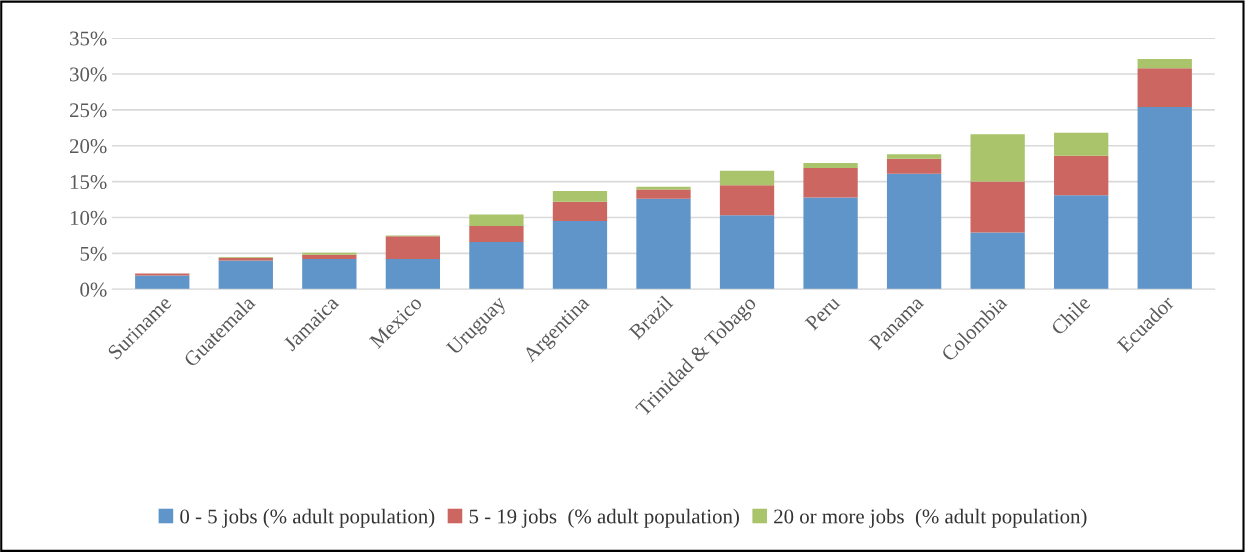 The width and height of the screenshot is (1246, 552). Describe the element at coordinates (88, 110) in the screenshot. I see `y-tick-label: 25%` at that location.